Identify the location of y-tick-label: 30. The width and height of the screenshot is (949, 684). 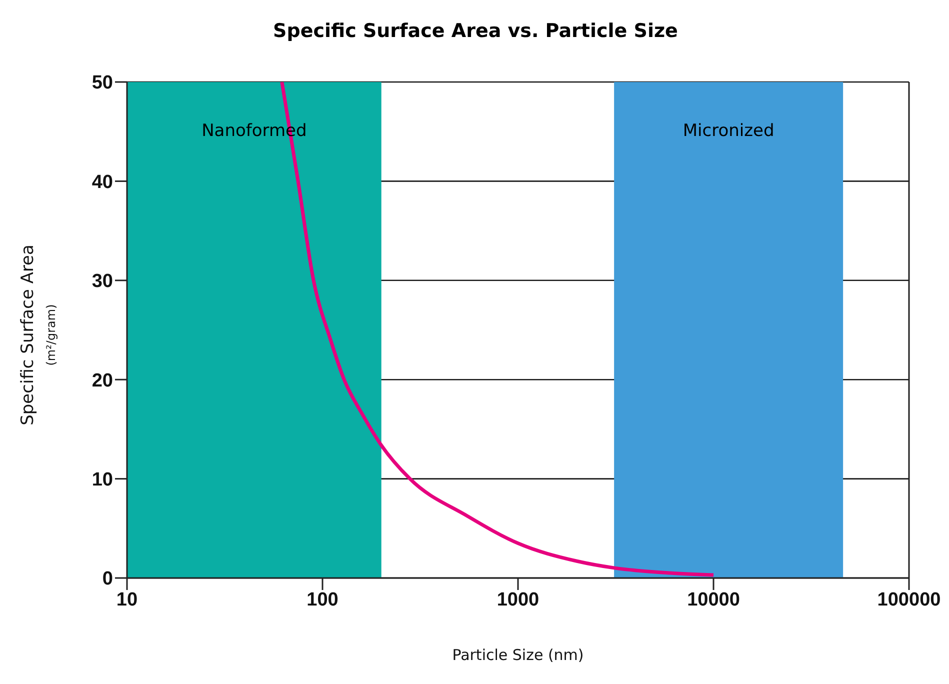
(102, 281).